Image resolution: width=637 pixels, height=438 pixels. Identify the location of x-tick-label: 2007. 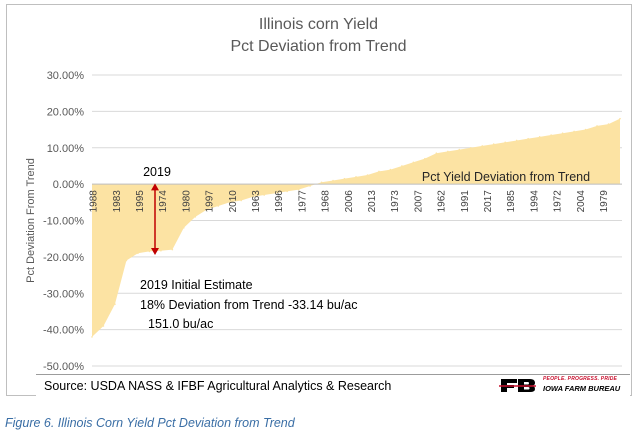
(418, 201).